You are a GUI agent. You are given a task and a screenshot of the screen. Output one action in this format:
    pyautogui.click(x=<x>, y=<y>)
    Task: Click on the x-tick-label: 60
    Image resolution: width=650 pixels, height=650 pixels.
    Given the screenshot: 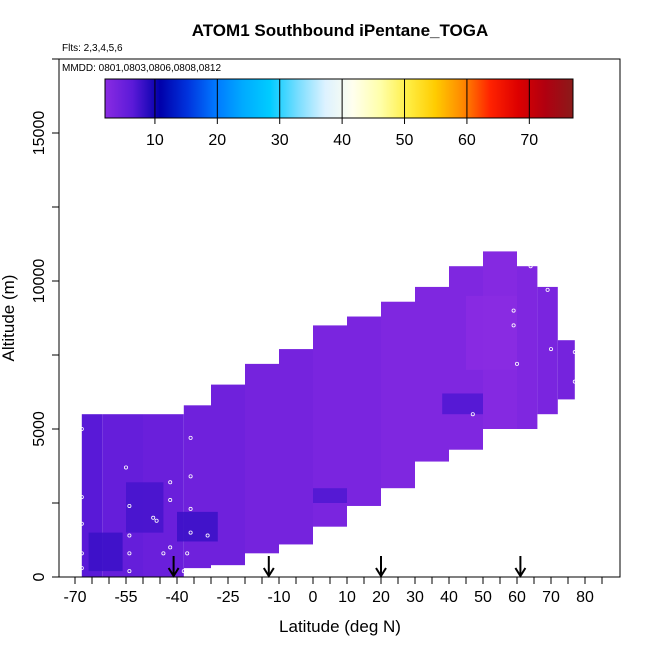 What is the action you would take?
    pyautogui.click(x=517, y=597)
    